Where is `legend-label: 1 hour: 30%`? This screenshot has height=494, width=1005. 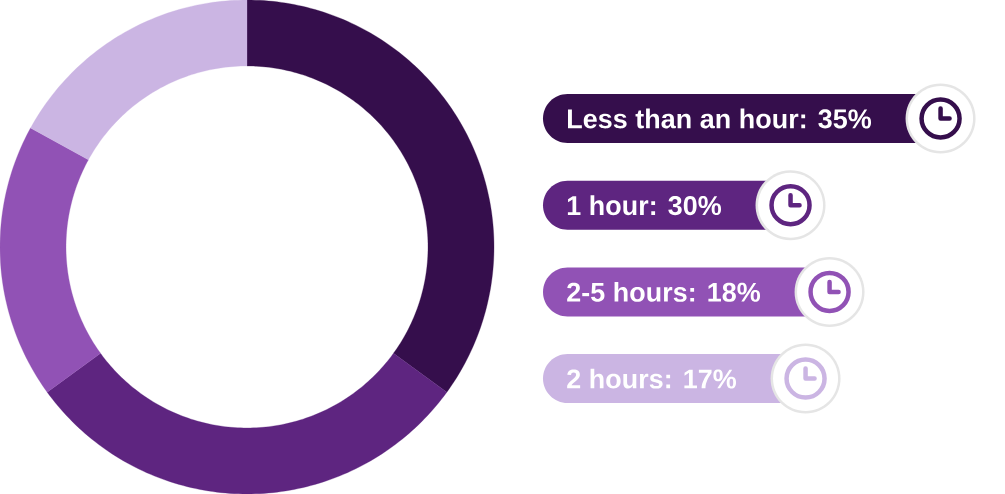 legend-label: 1 hour: 30% is located at coordinates (644, 205).